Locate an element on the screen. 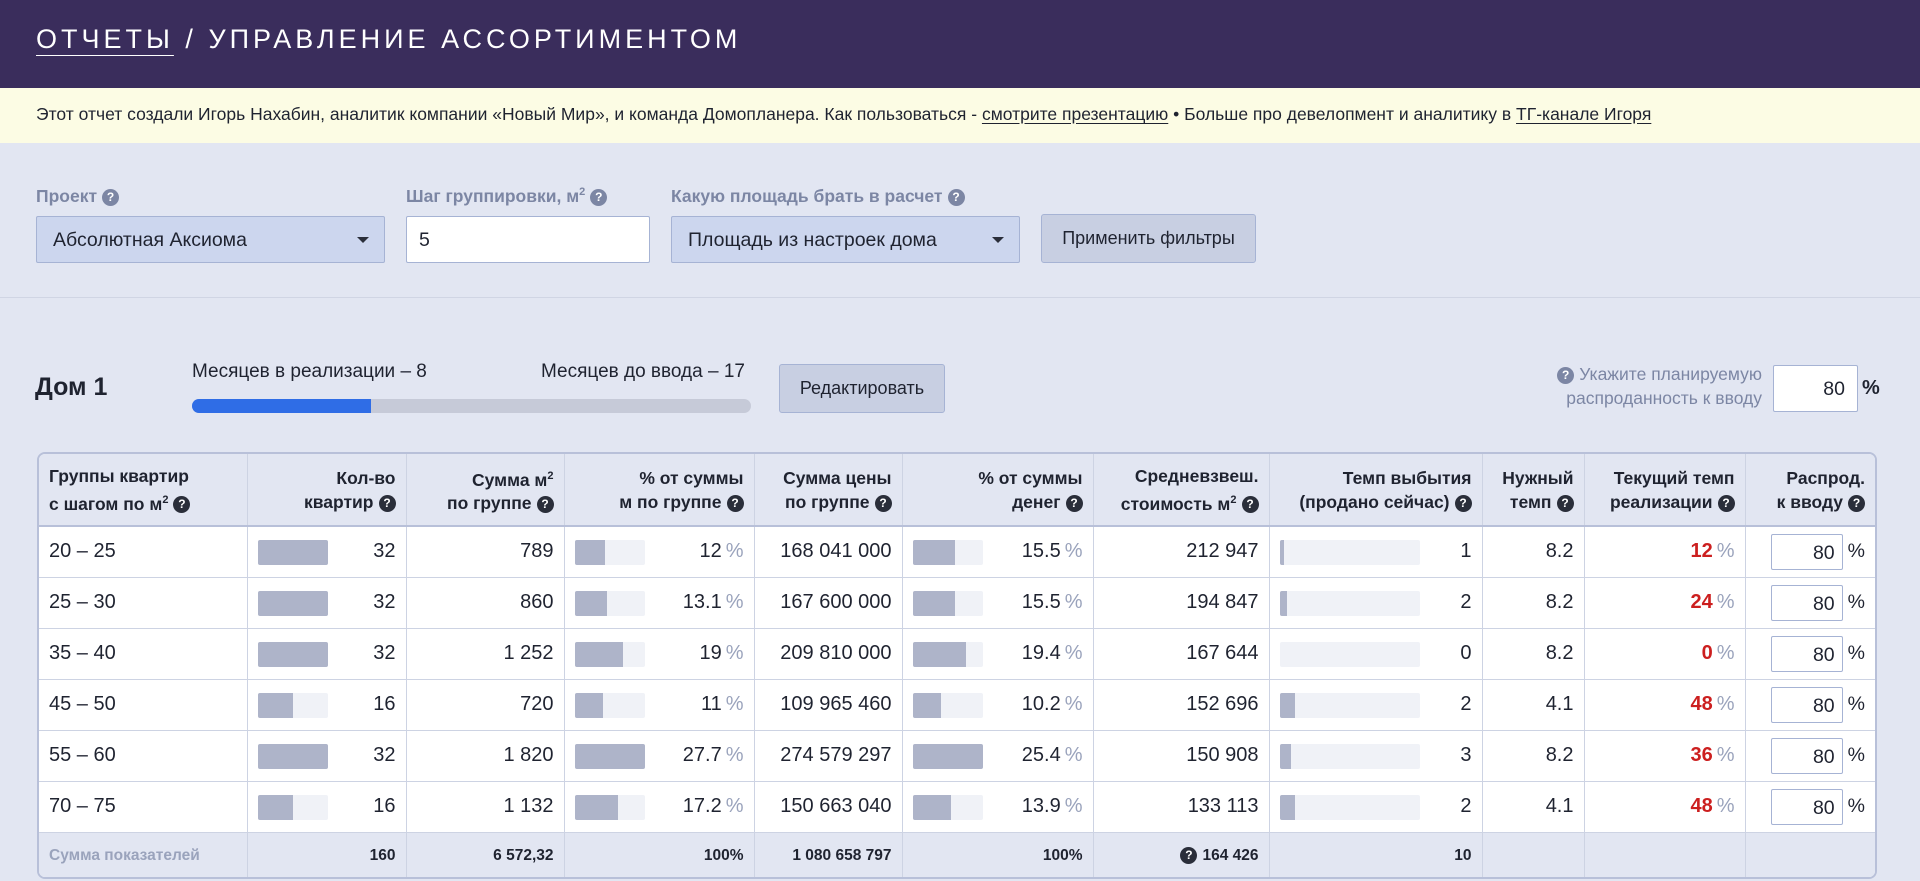  col-header-sellout-line-2: к вводу is located at coordinates (1809, 501).